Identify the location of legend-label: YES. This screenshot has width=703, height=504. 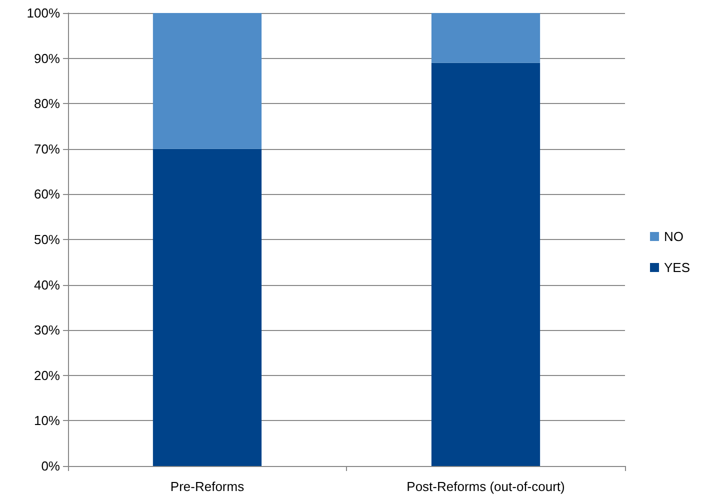
(677, 267).